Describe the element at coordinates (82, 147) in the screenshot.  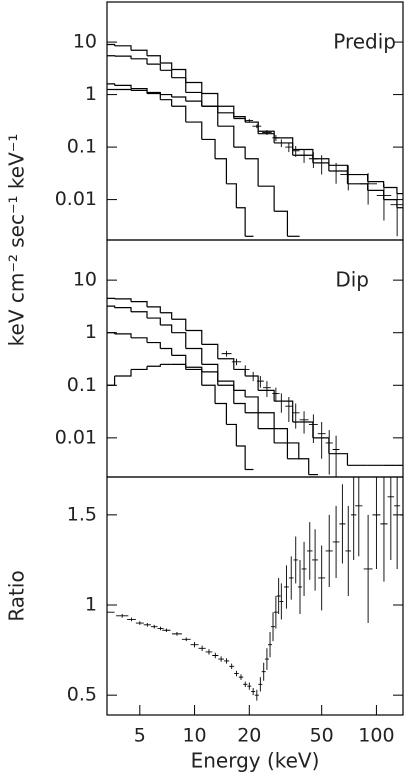
I see `y-tick-label: 0.1` at that location.